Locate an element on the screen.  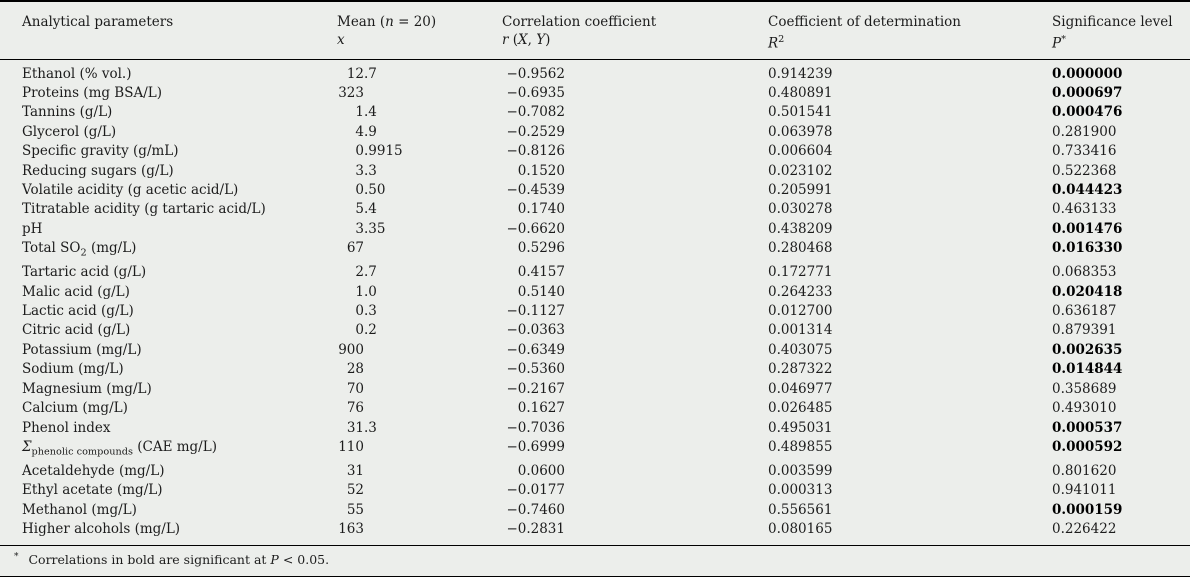
significance-cell: 0.463133 is located at coordinates (1121, 209).